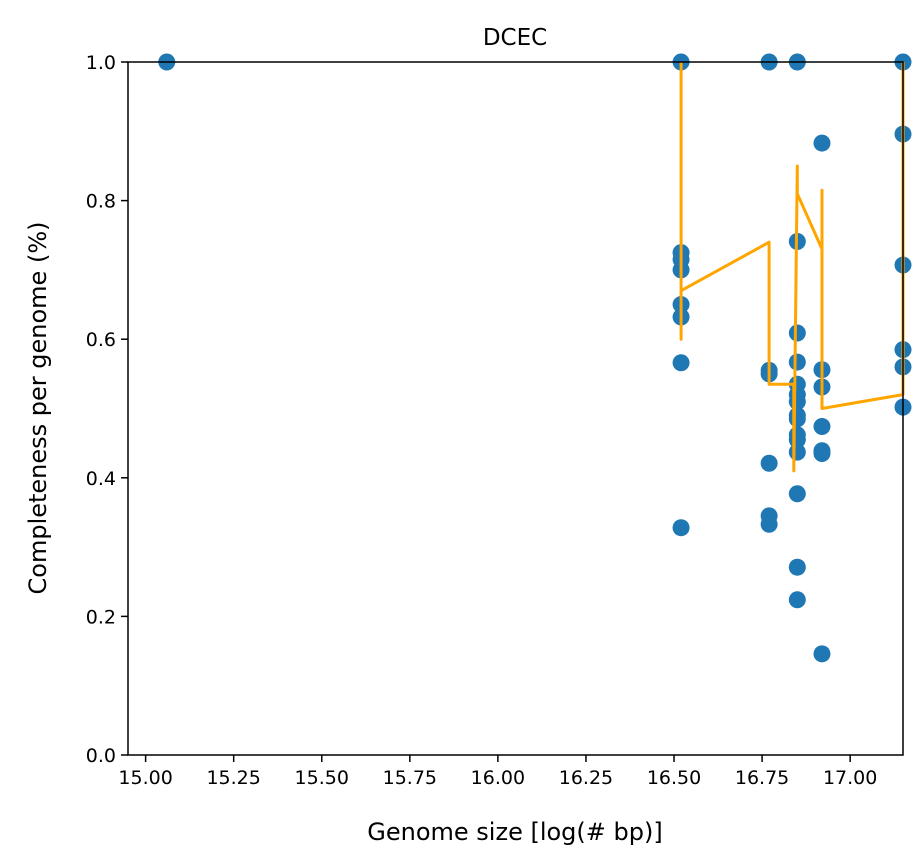 The width and height of the screenshot is (922, 867). Describe the element at coordinates (586, 778) in the screenshot. I see `x-tick-label: 16.25` at that location.